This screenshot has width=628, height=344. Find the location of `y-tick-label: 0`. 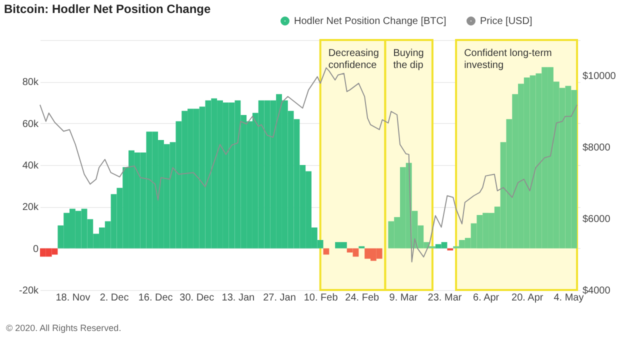

y-tick-label: 0 is located at coordinates (35, 249).